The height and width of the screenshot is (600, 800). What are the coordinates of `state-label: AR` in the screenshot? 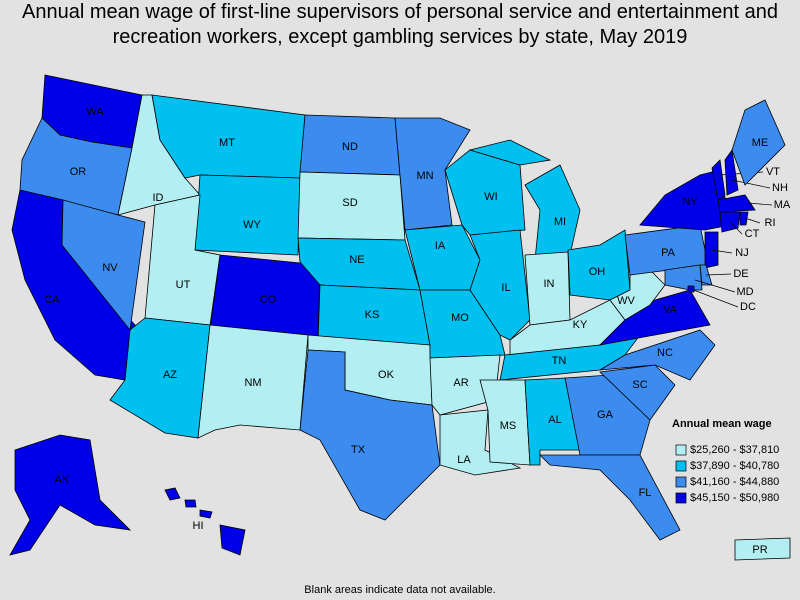 It's located at (460, 383).